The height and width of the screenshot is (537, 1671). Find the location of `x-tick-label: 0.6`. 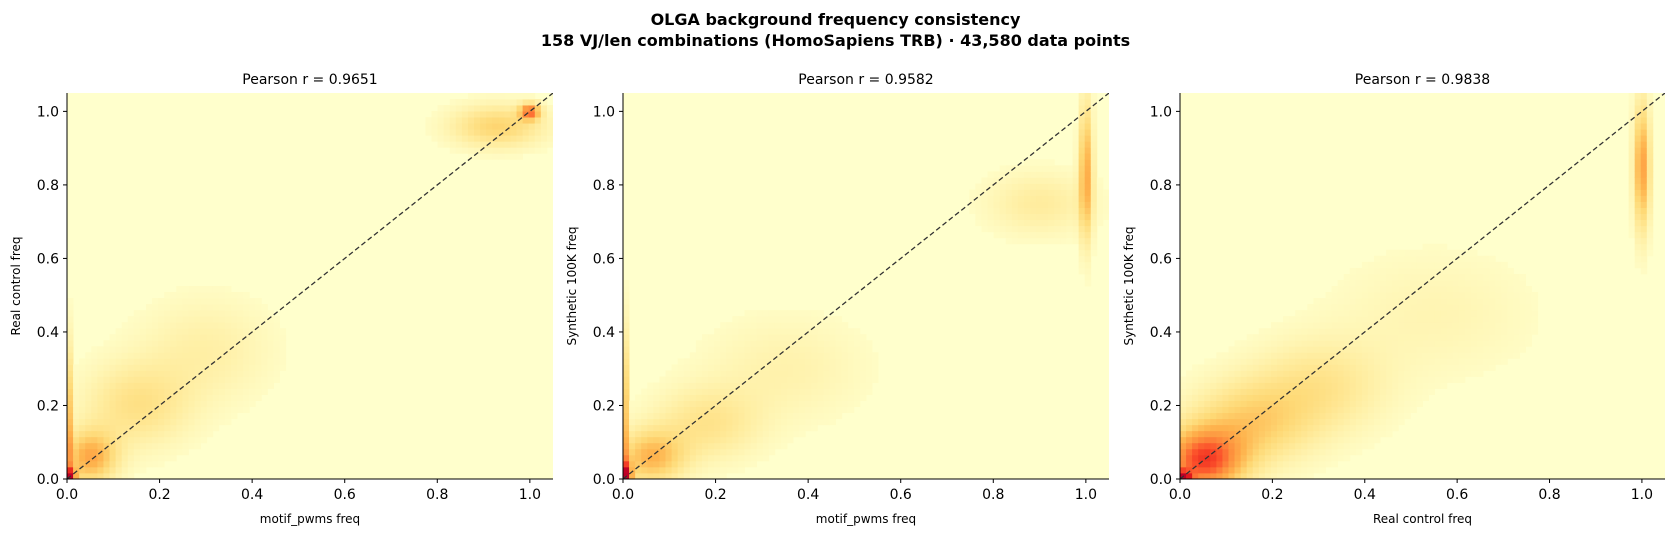

x-tick-label: 0.6 is located at coordinates (345, 495).